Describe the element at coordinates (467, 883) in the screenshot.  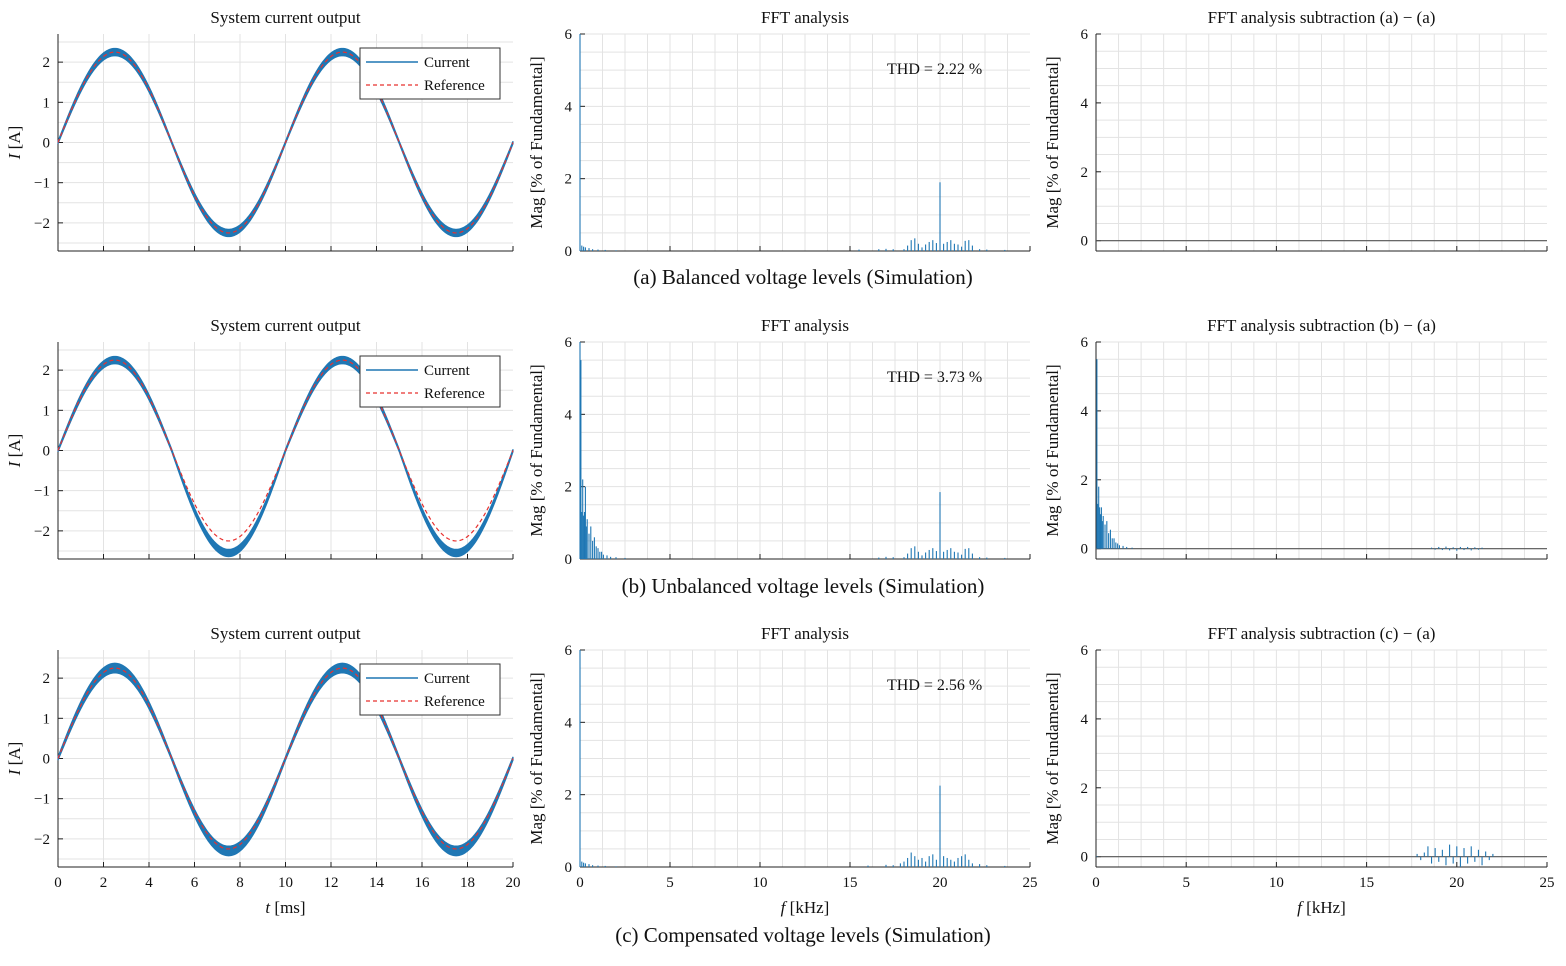
I see `x-tick-label: 18` at that location.